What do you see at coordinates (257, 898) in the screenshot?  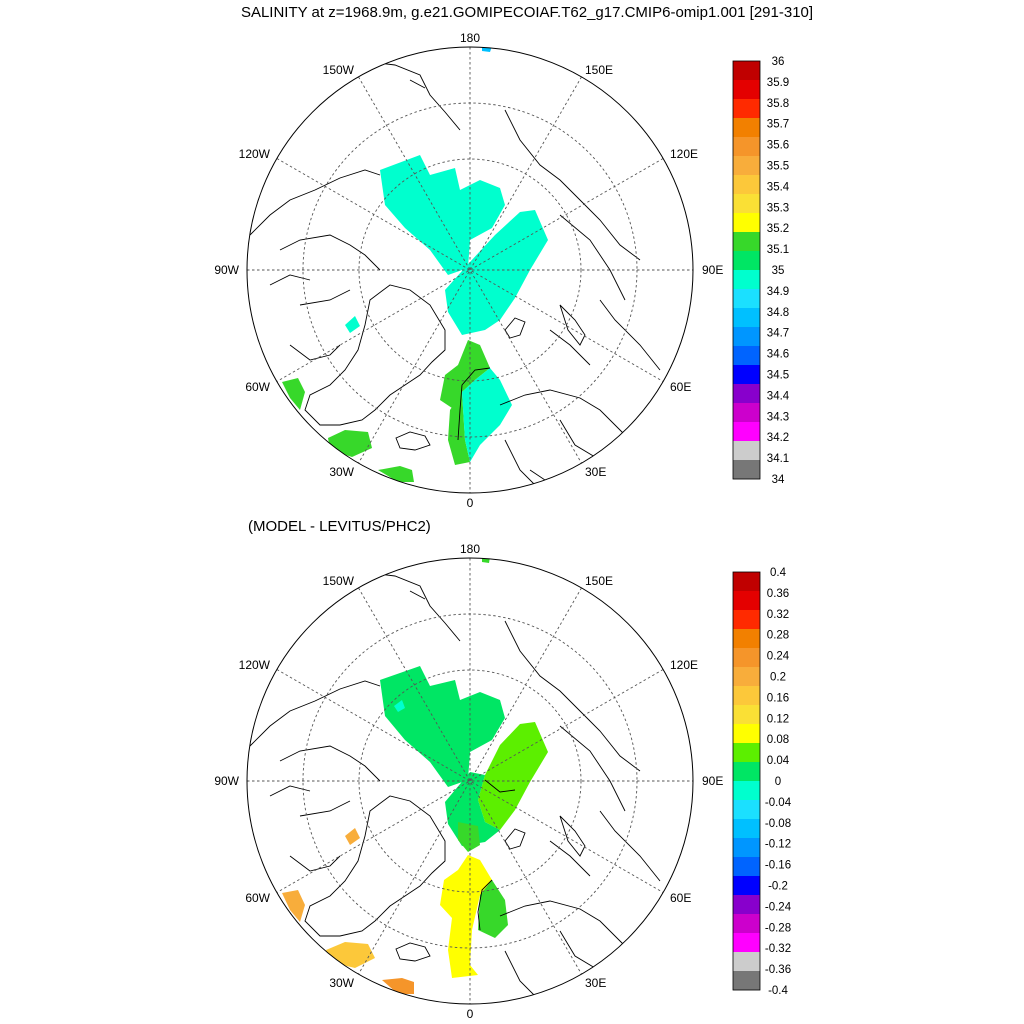 I see `bottom-label-60w: 60W` at bounding box center [257, 898].